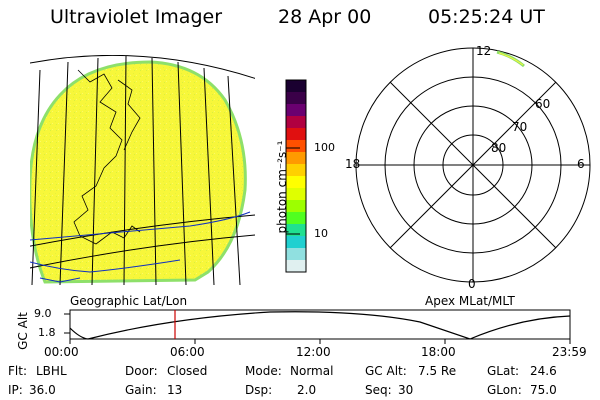 Image resolution: width=600 pixels, height=400 pixels. What do you see at coordinates (47, 332) in the screenshot?
I see `altitude-y-tick-low: 1.8` at bounding box center [47, 332].